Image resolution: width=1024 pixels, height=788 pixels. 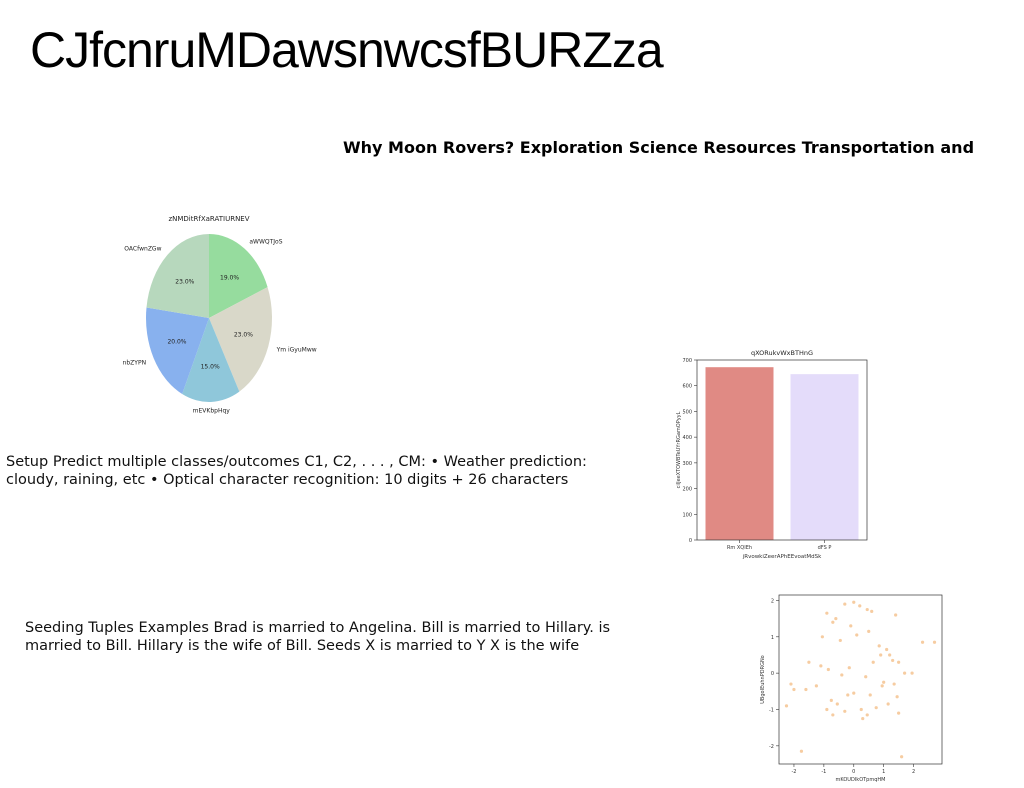 What do you see at coordinates (763, 679) in the screenshot?
I see `scatter-y-axis-label: UBgoIEuhnPDRGNo` at bounding box center [763, 679].